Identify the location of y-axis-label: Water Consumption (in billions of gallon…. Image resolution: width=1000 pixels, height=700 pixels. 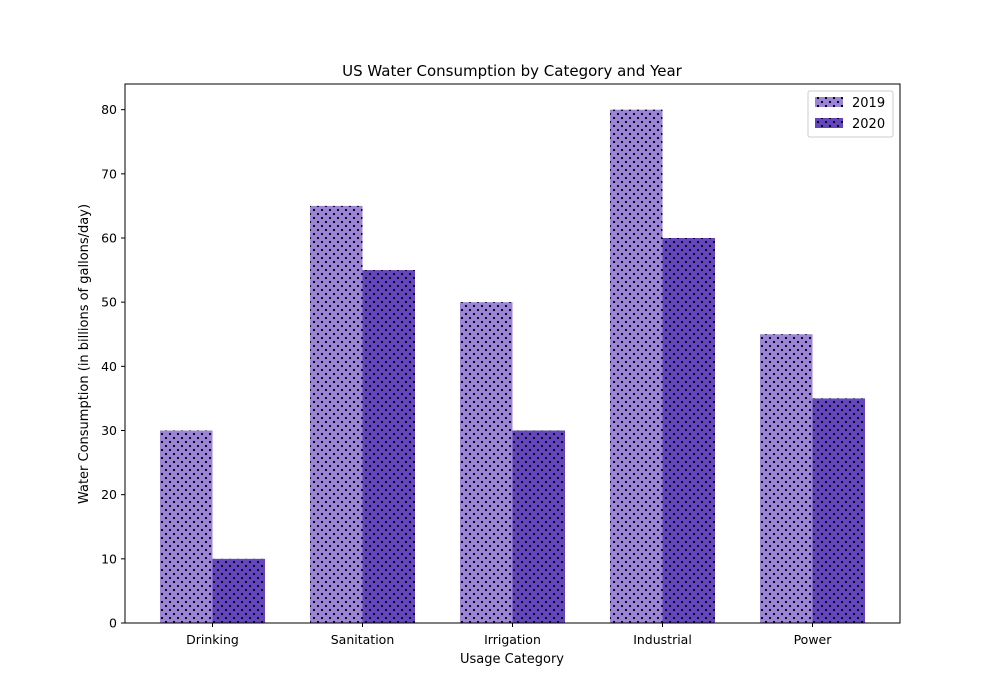
(84, 354).